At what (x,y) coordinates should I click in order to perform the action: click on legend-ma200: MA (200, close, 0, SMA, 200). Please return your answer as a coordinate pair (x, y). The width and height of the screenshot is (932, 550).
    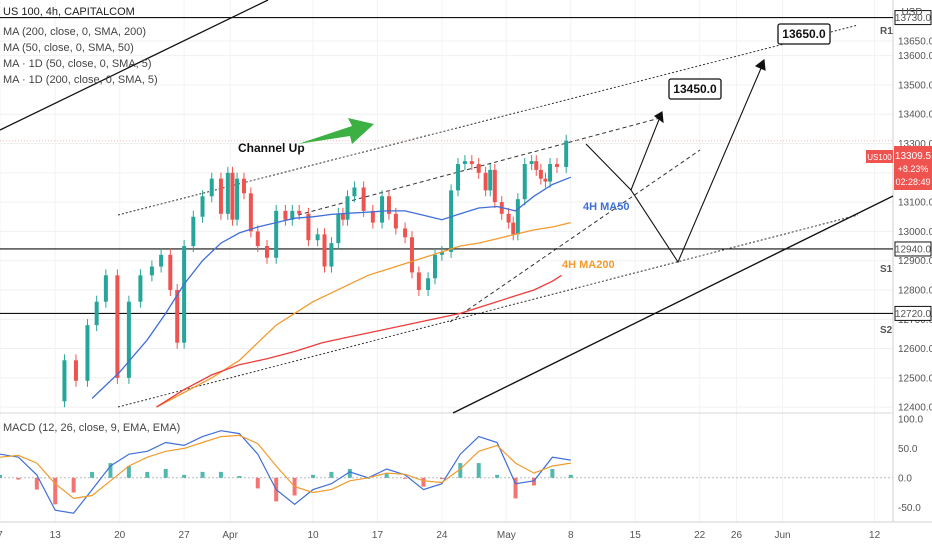
    Looking at the image, I should click on (74, 32).